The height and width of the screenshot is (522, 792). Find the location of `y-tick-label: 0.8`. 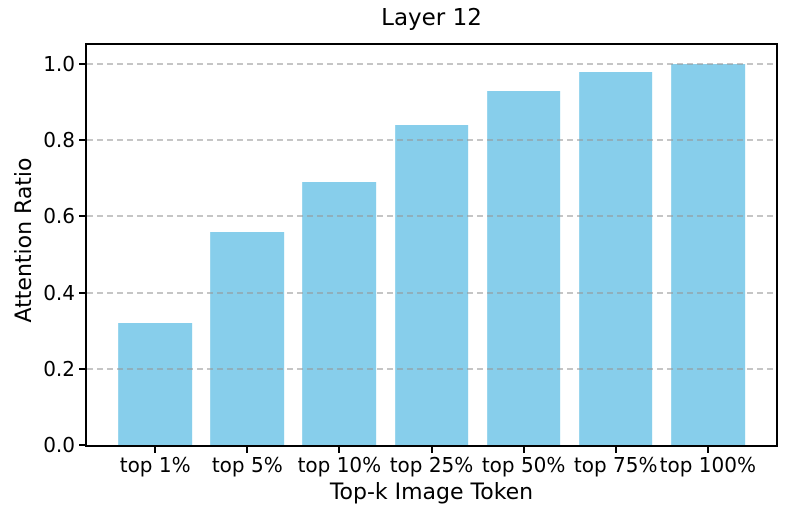

y-tick-label: 0.8 is located at coordinates (59, 140).